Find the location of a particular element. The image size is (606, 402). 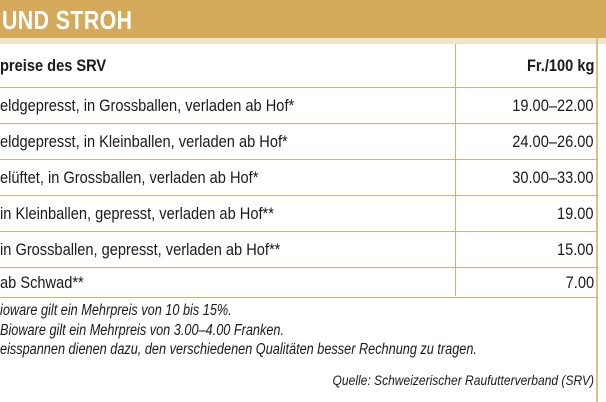

row-price: 7.00 is located at coordinates (579, 282).